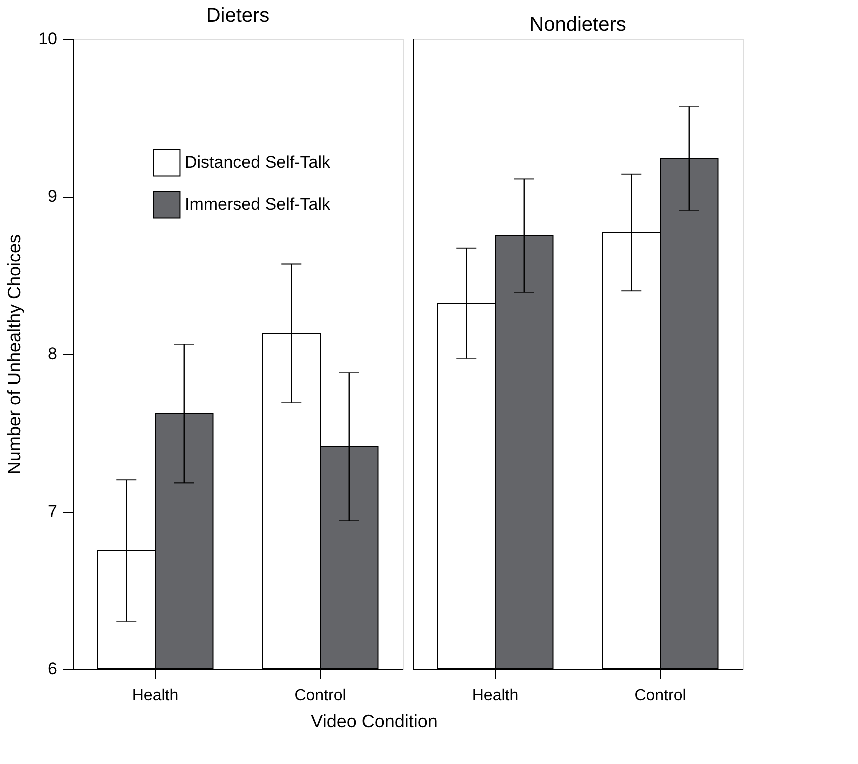 This screenshot has width=858, height=764. I want to click on y-tick-label: 8, so click(53, 354).